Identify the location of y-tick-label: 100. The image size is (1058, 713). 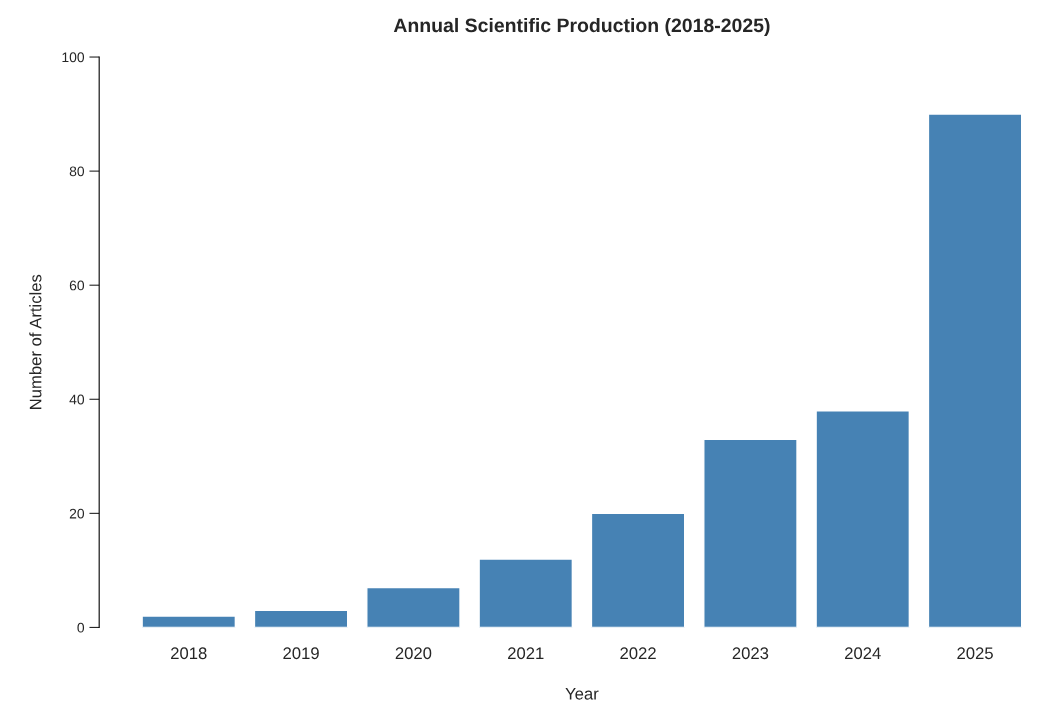
(73, 57).